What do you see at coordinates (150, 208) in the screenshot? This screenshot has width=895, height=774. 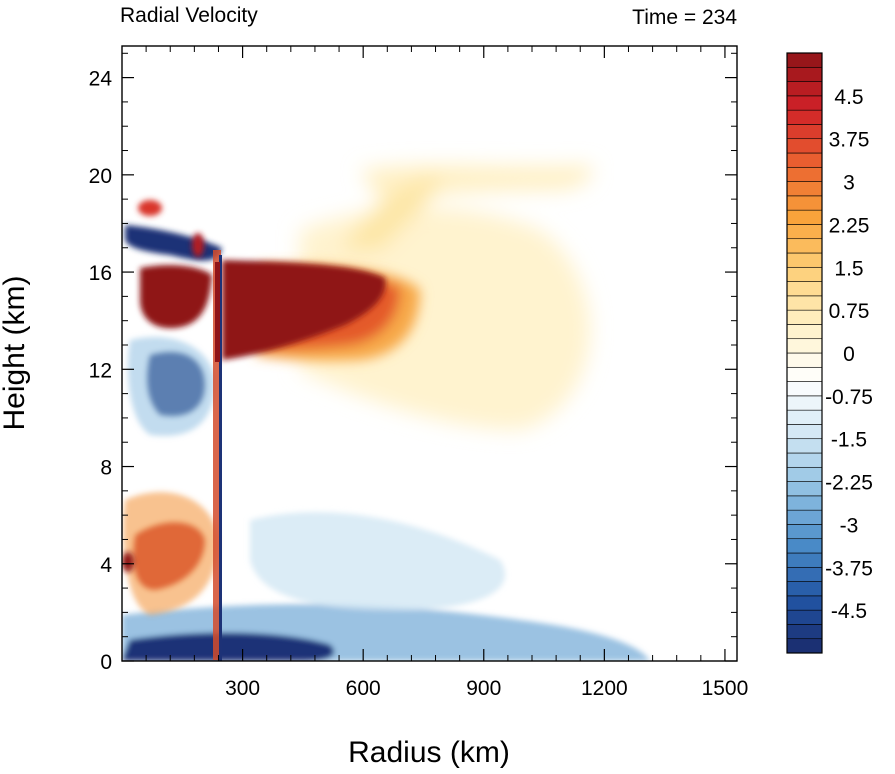 I see `upper-red-spot` at bounding box center [150, 208].